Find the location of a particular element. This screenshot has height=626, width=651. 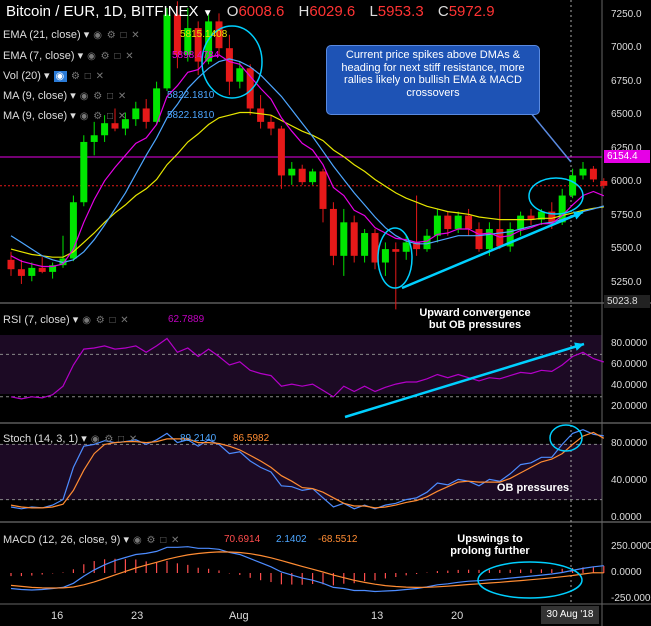

macd-signal-line is located at coordinates (307, 570).